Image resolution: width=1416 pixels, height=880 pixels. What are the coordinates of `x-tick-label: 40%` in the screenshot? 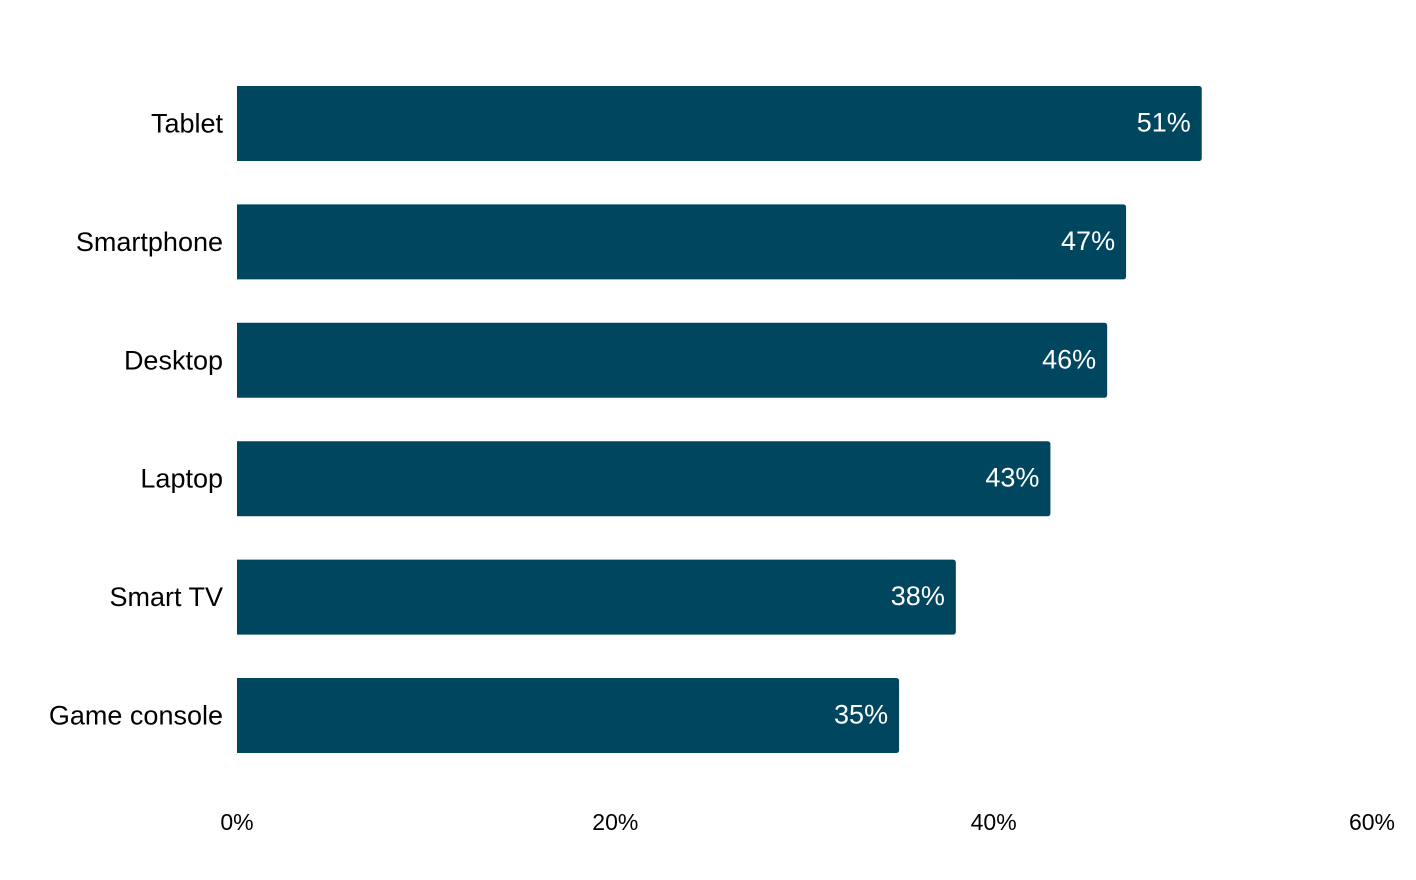 It's located at (994, 822).